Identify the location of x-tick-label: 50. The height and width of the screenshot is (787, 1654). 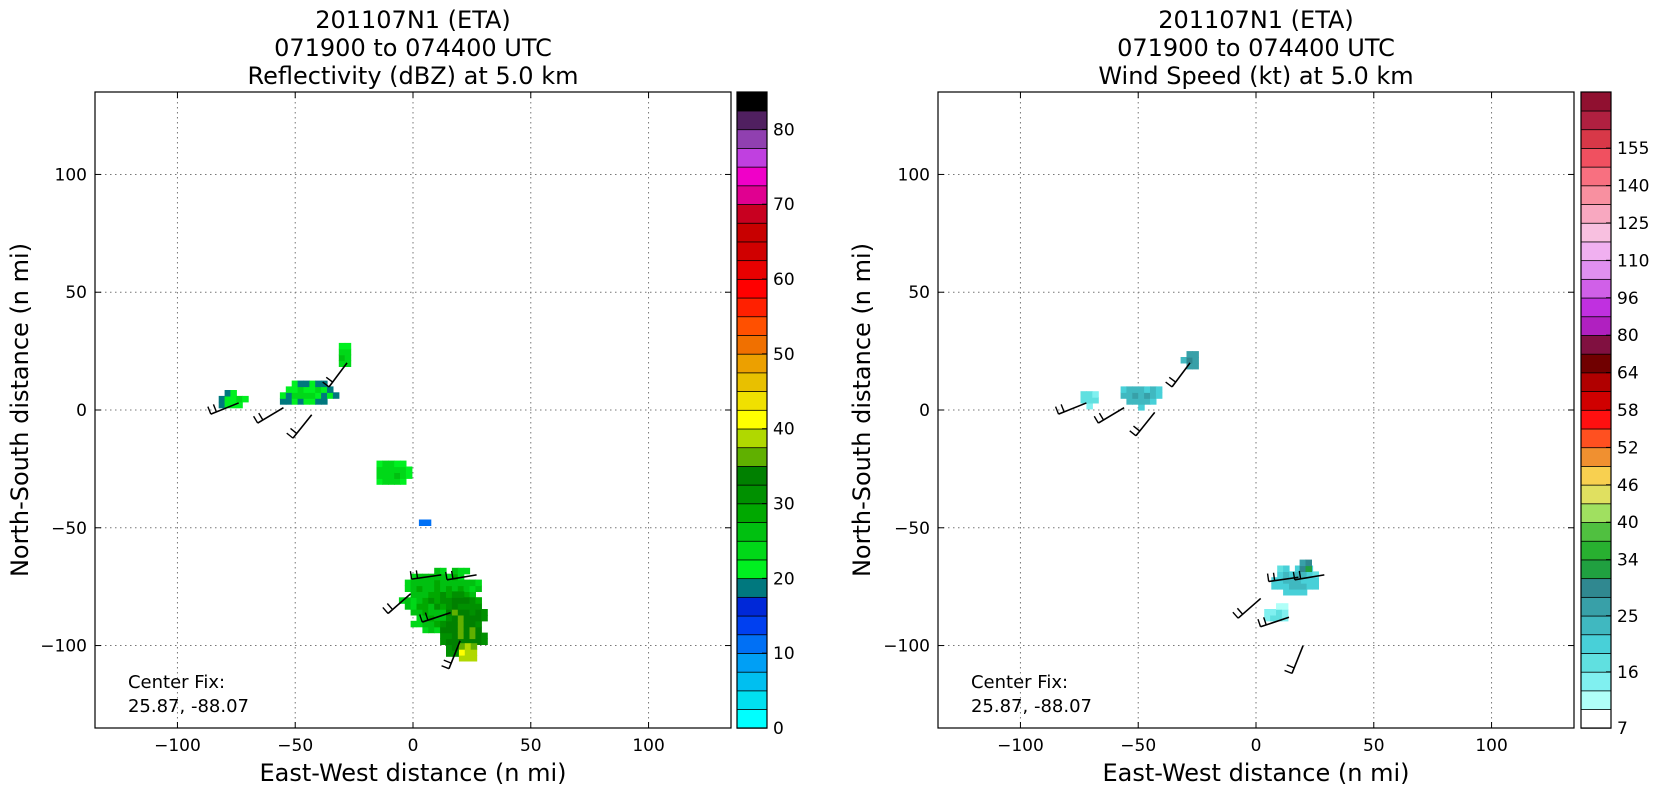
(531, 746).